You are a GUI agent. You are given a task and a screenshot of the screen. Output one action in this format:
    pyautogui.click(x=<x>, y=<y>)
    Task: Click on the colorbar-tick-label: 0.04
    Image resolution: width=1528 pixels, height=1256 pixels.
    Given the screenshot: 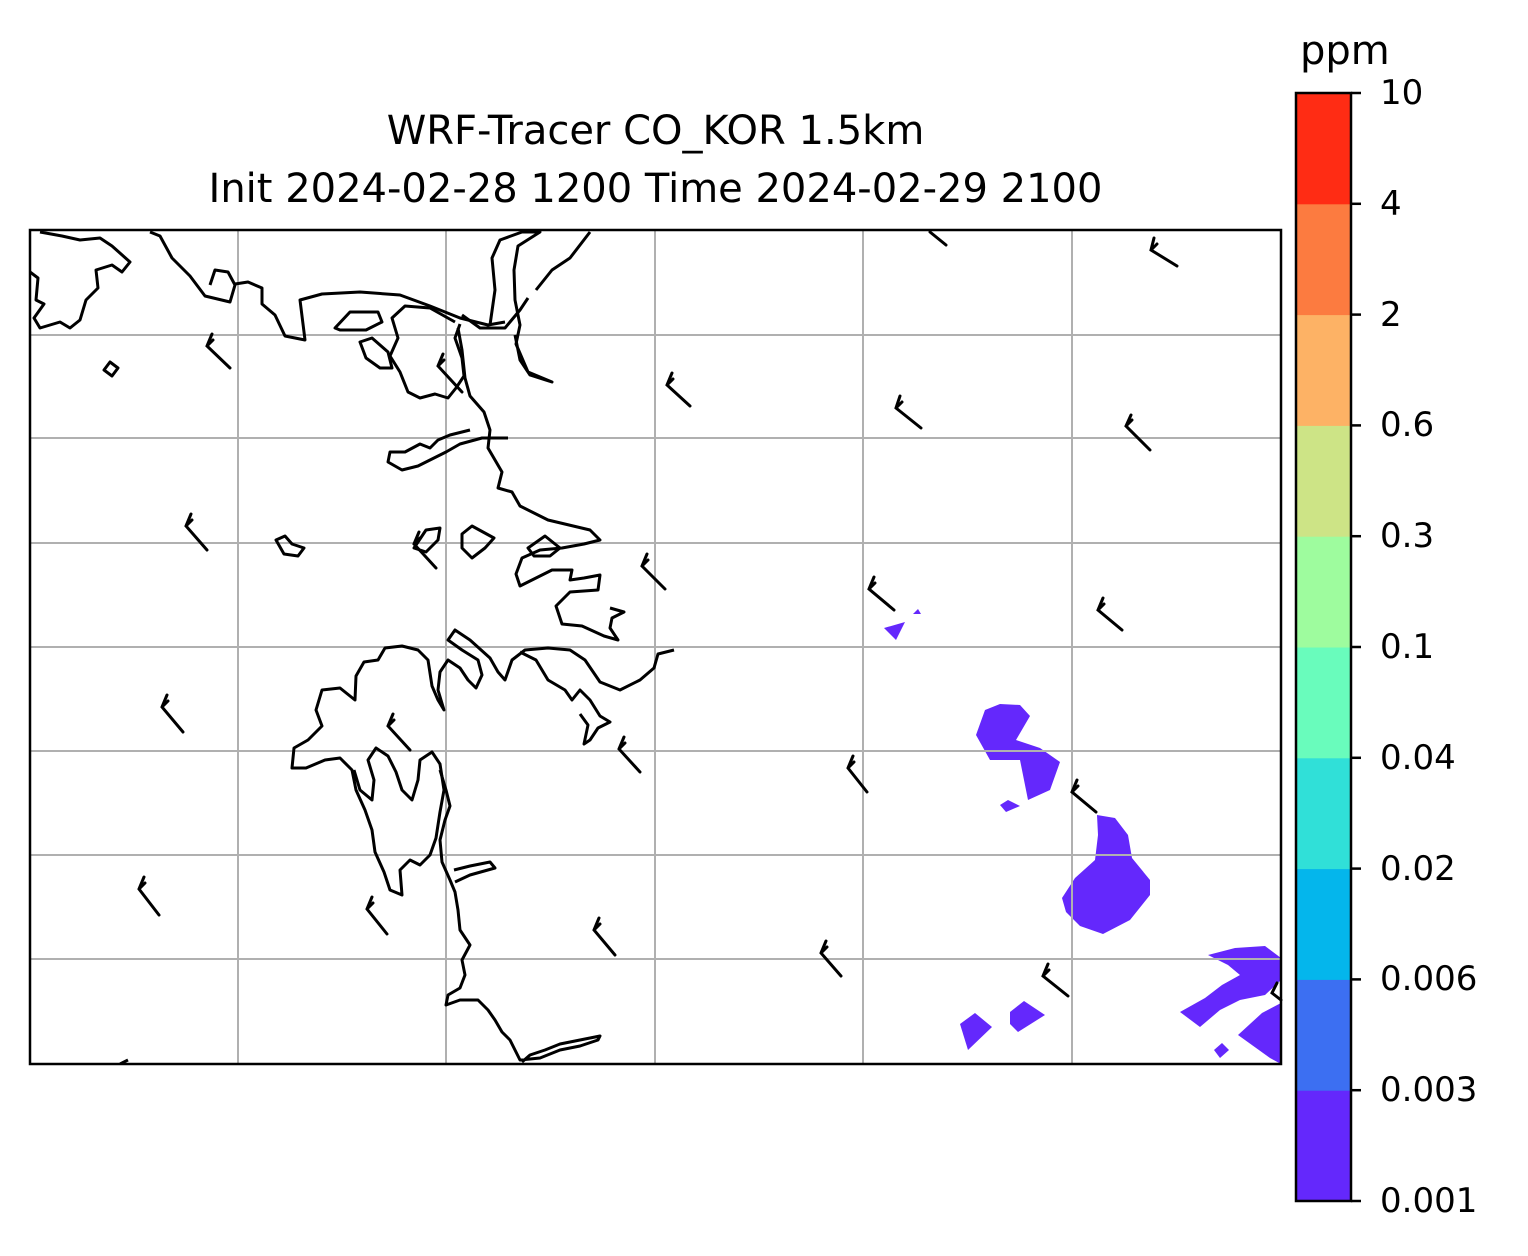 What is the action you would take?
    pyautogui.click(x=1418, y=757)
    